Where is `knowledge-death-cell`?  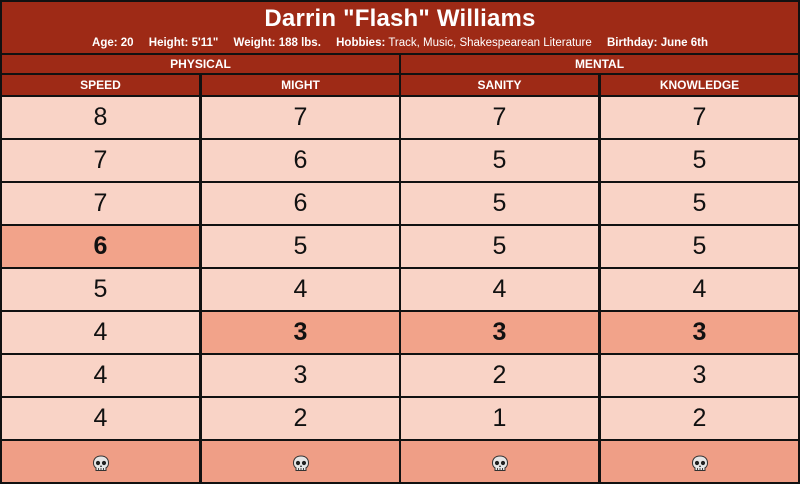 knowledge-death-cell is located at coordinates (699, 461).